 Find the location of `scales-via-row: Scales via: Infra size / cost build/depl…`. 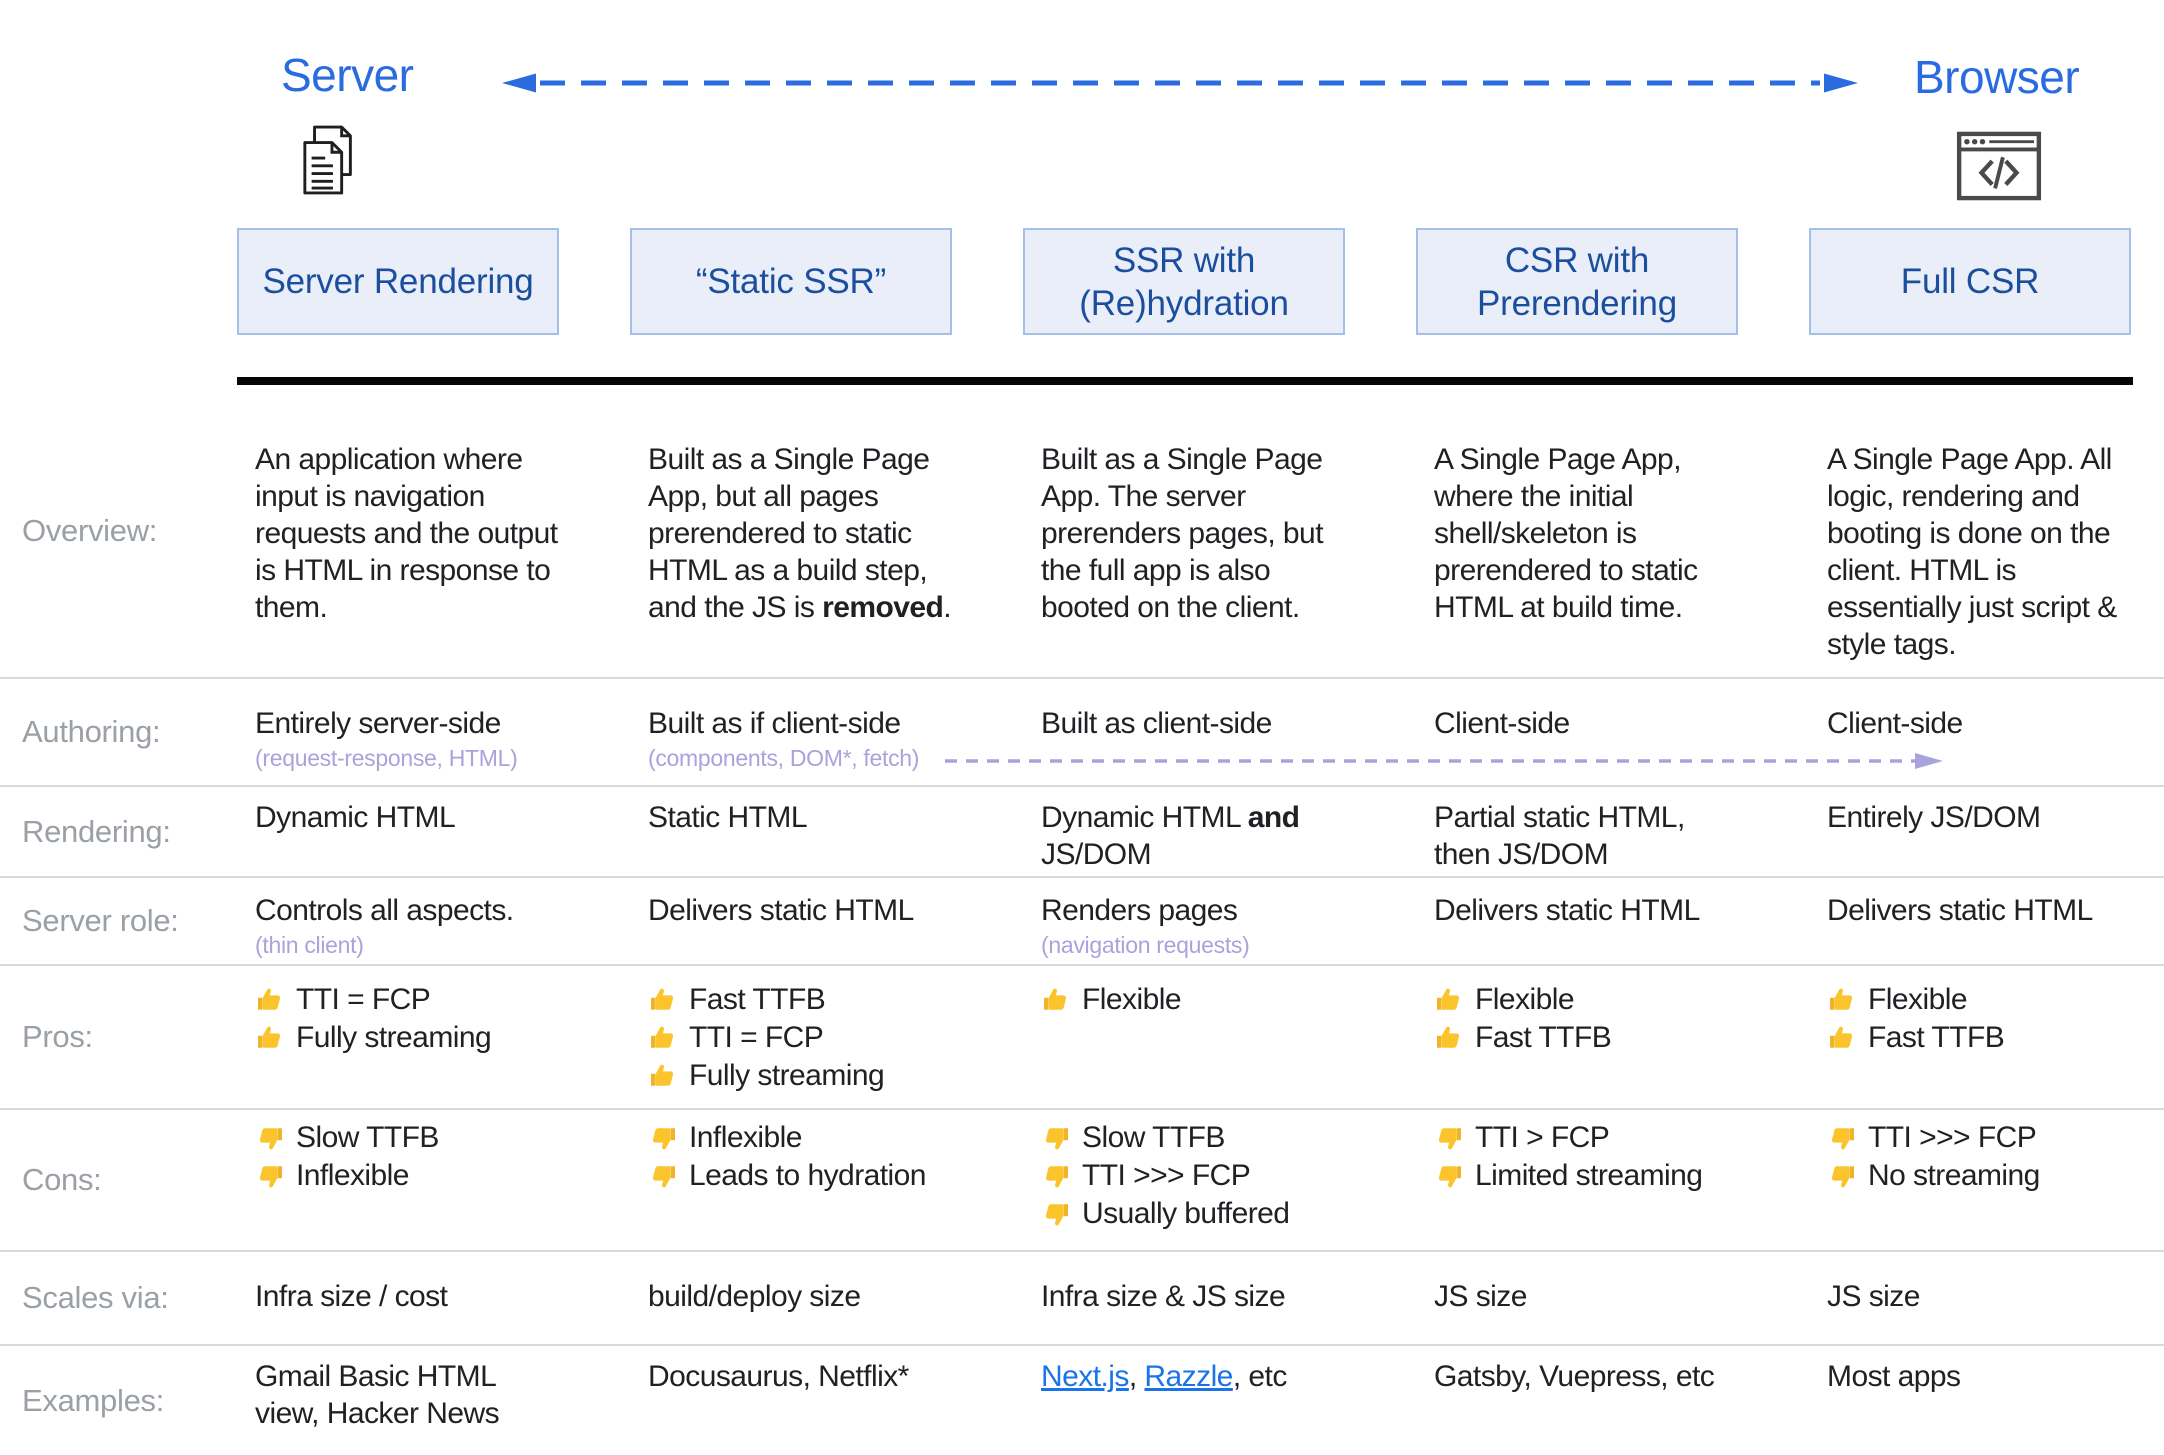

scales-via-row: Scales via: Infra size / cost build/depl… is located at coordinates (1082, 1299).